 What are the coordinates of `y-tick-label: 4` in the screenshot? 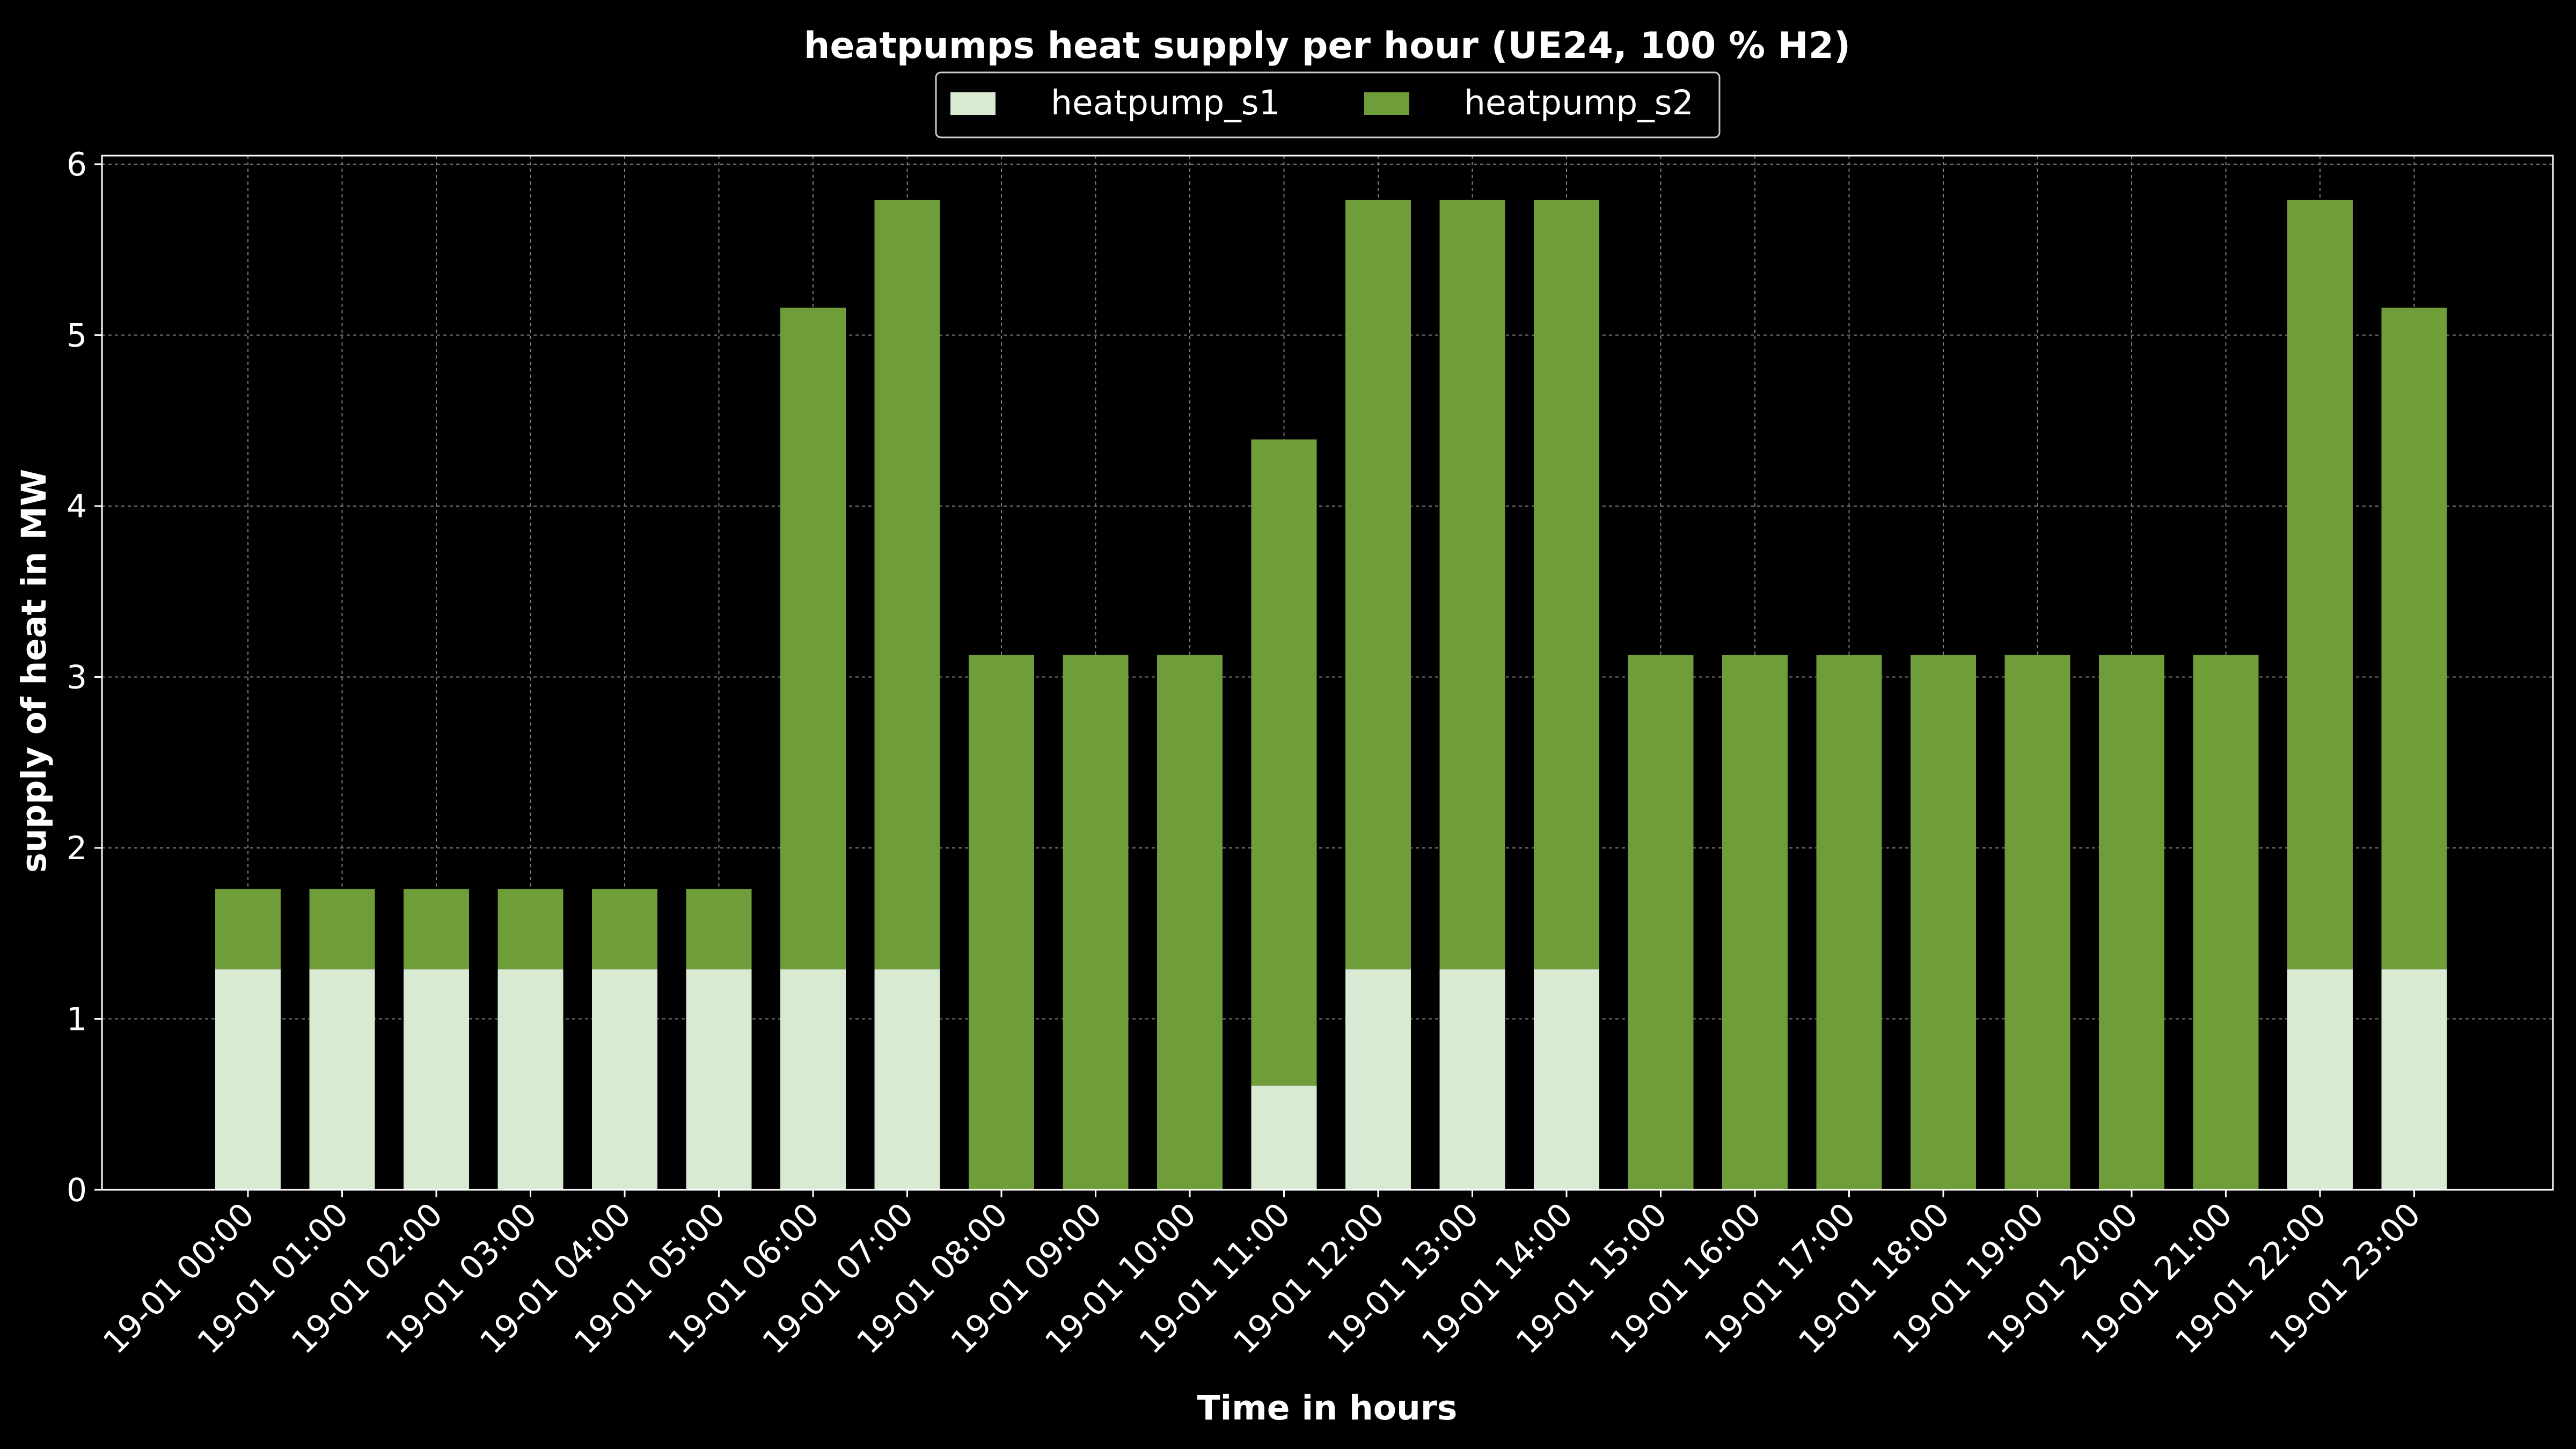 It's located at (77, 506).